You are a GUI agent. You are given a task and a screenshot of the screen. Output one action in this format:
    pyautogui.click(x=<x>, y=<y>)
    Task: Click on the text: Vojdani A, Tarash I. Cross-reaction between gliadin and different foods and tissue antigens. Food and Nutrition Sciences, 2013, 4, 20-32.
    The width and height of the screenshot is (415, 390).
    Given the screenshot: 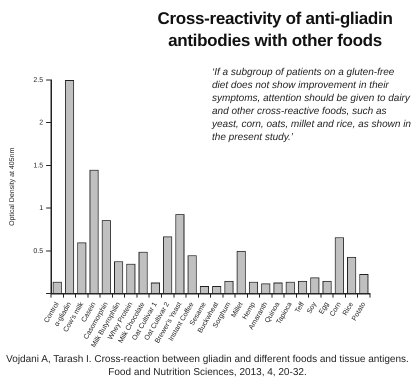 What is the action you would take?
    pyautogui.click(x=207, y=366)
    